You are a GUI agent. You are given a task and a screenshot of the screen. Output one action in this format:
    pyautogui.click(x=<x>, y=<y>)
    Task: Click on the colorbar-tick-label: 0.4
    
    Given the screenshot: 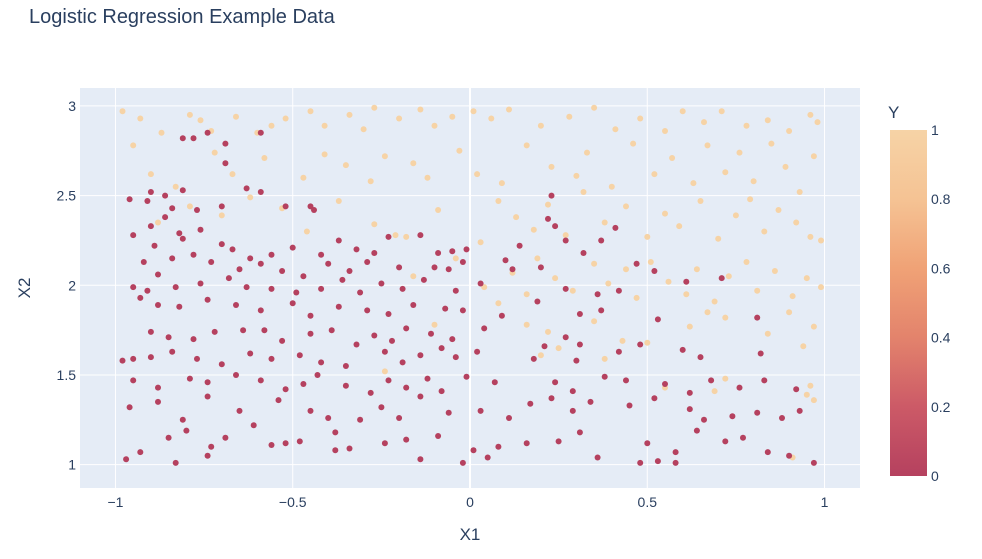 What is the action you would take?
    pyautogui.click(x=941, y=338)
    